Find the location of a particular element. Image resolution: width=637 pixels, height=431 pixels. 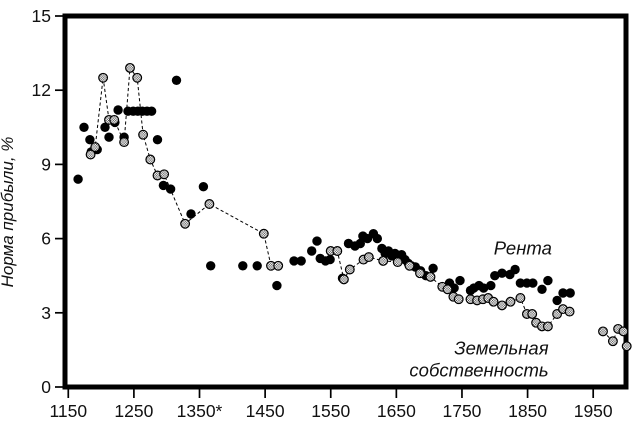

annotation-text-line: Земельная is located at coordinates (501, 347).